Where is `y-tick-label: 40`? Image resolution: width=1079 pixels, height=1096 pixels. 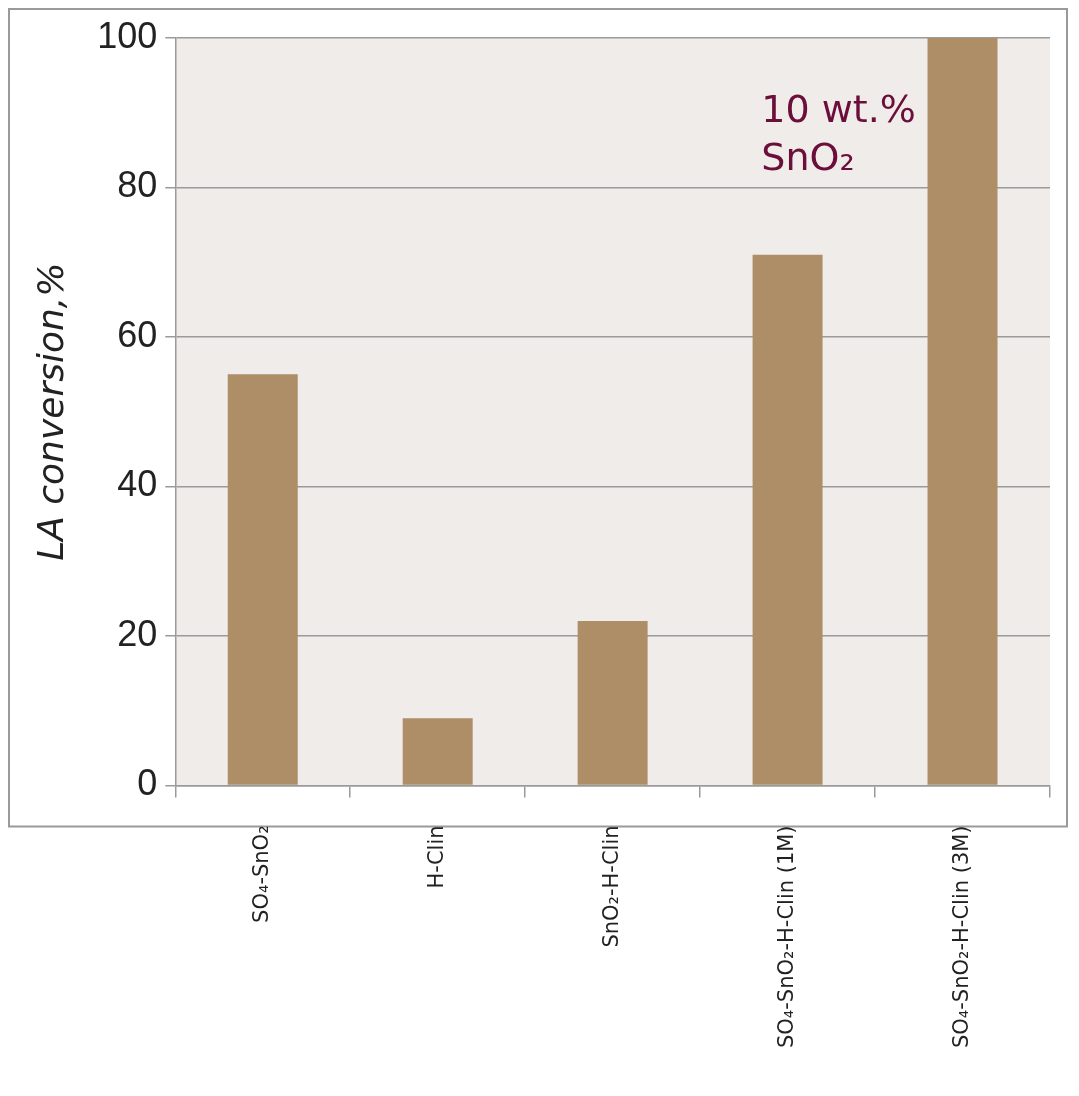
y-tick-label: 40 is located at coordinates (137, 484).